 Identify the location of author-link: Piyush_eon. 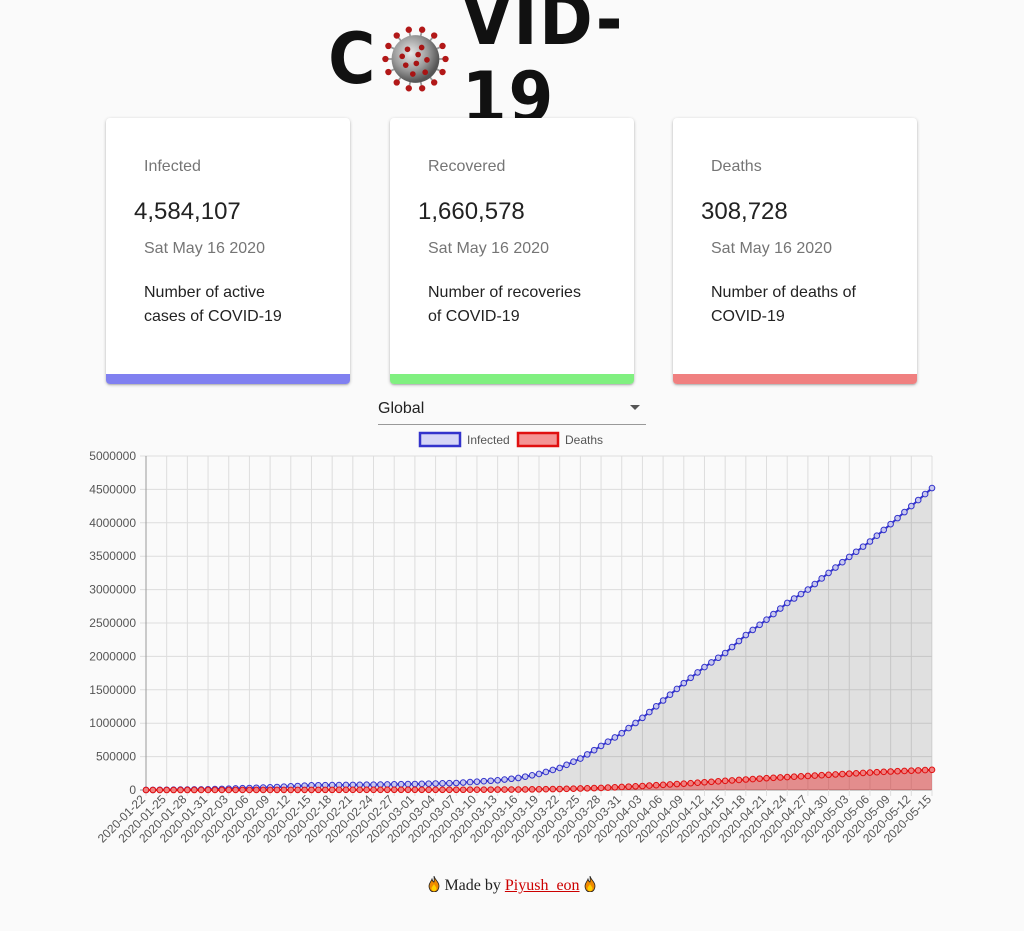
(542, 885).